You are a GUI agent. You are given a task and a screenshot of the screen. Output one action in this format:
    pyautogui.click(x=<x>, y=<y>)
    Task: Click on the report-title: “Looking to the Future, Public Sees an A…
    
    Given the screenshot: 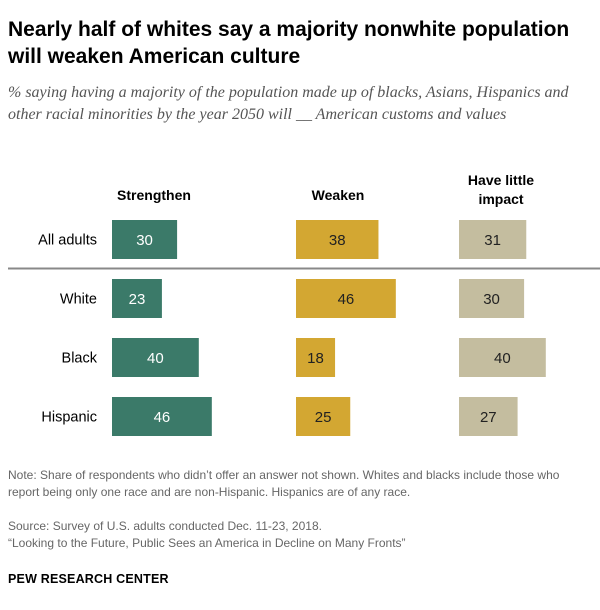 What is the action you would take?
    pyautogui.click(x=207, y=543)
    